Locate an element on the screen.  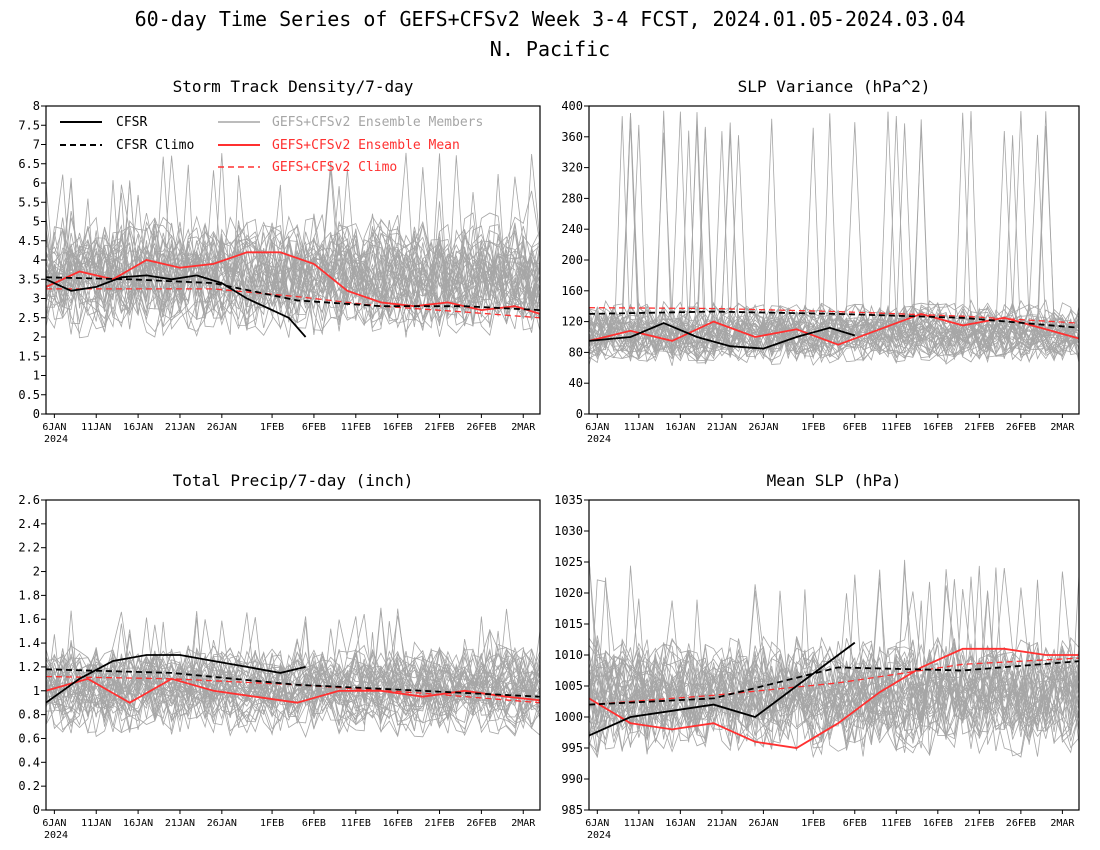
y-tick-label: 2.6 is located at coordinates (29, 500).